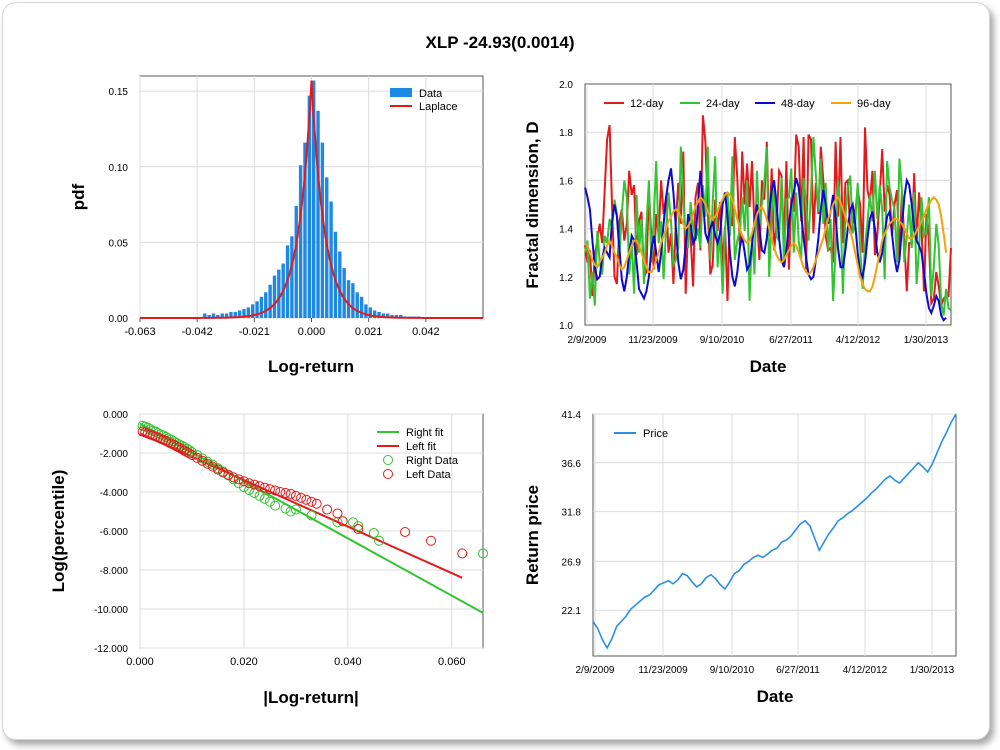 This screenshot has height=750, width=1000. Describe the element at coordinates (111, 649) in the screenshot. I see `y-tick-label: -12.000` at that location.